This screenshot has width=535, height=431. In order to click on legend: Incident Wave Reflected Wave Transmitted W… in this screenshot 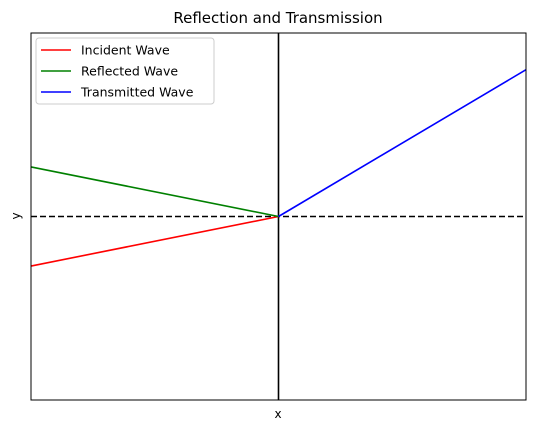, I will do `click(125, 71)`.